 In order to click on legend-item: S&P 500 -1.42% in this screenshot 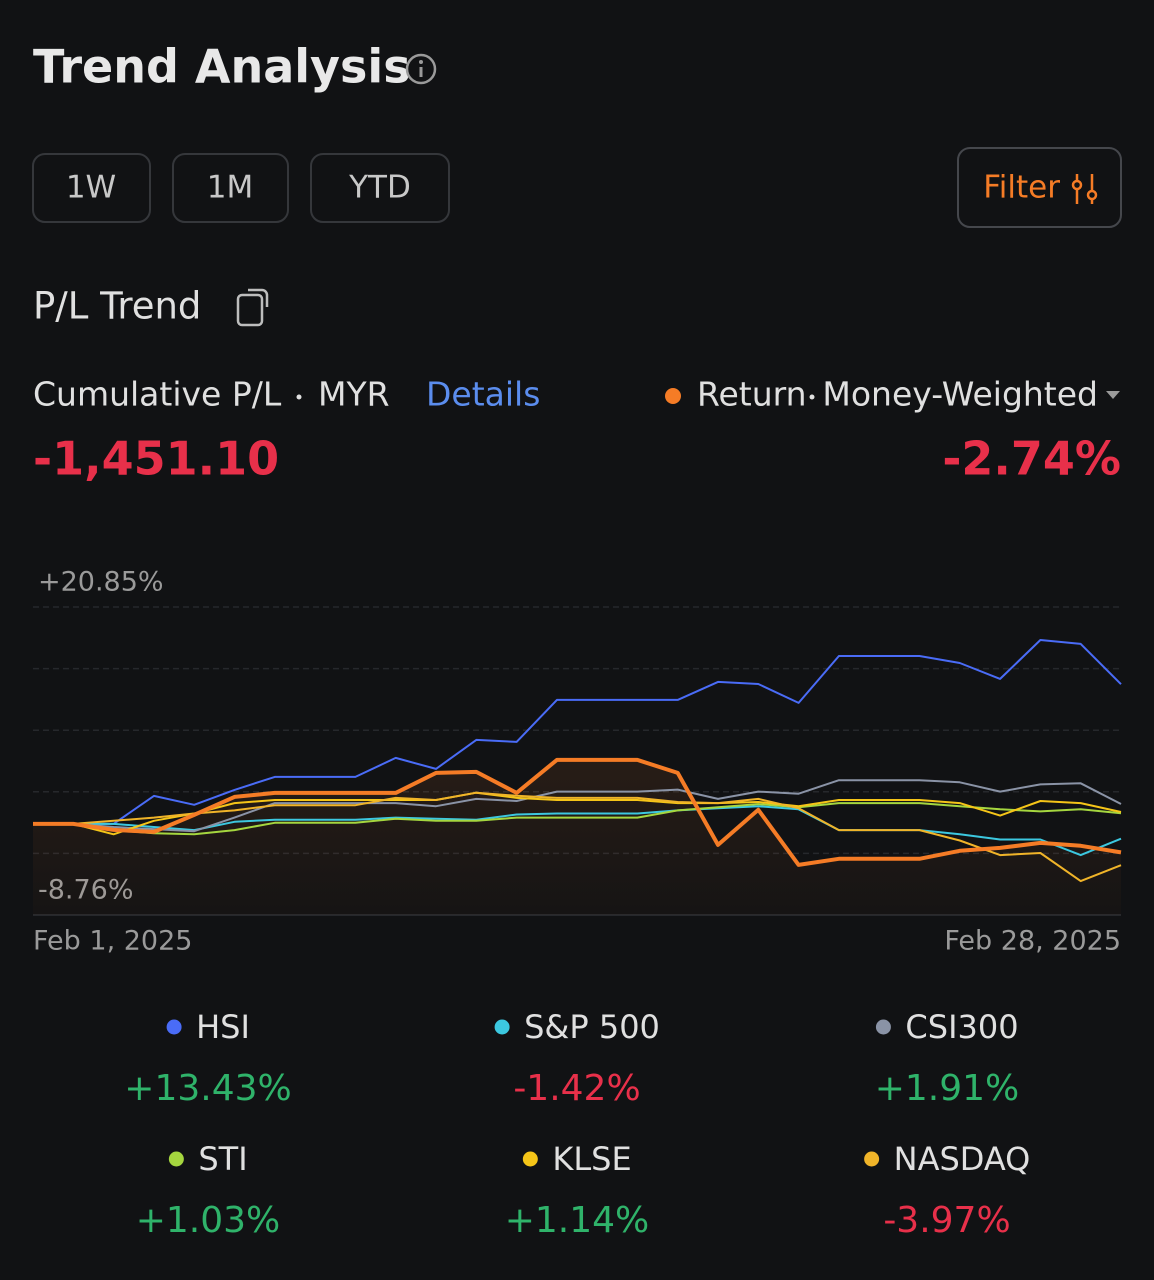, I will do `click(577, 1058)`.